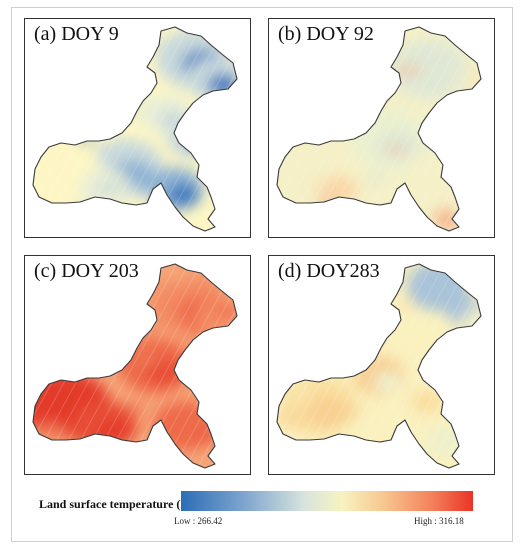  Describe the element at coordinates (329, 271) in the screenshot. I see `panel-label: (d) DOY283` at that location.